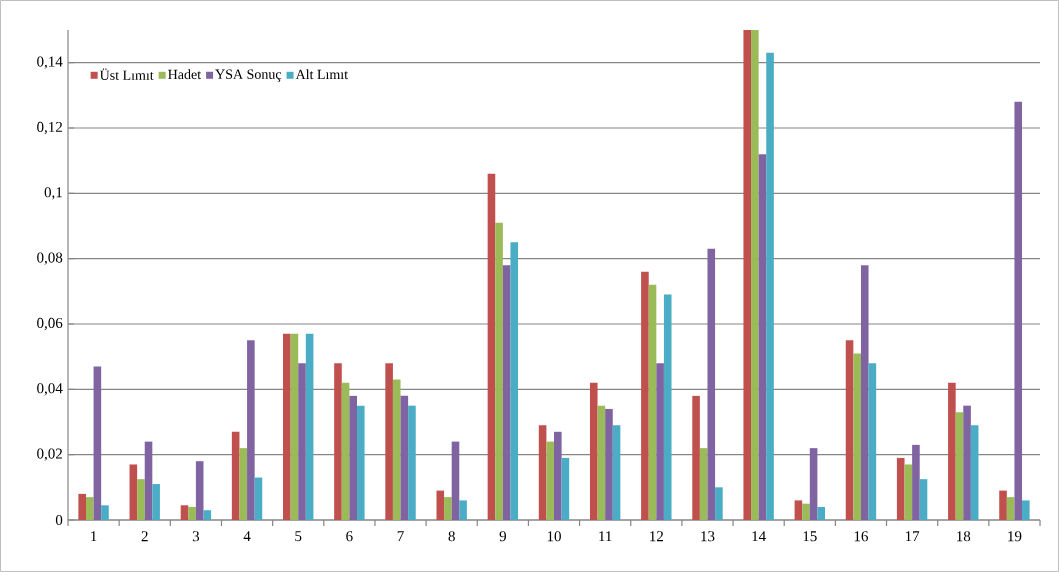 This screenshot has width=1059, height=572. Describe the element at coordinates (53, 193) in the screenshot. I see `y-tick-label: 0,1` at that location.